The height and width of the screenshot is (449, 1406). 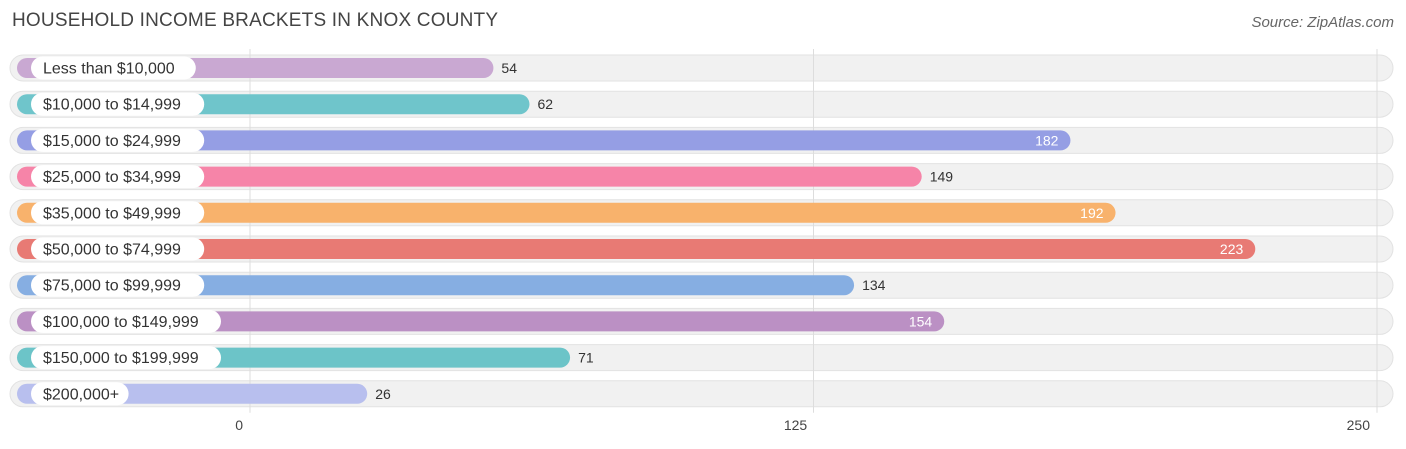 I want to click on category-label: $25,000 to $34,999, so click(x=112, y=177).